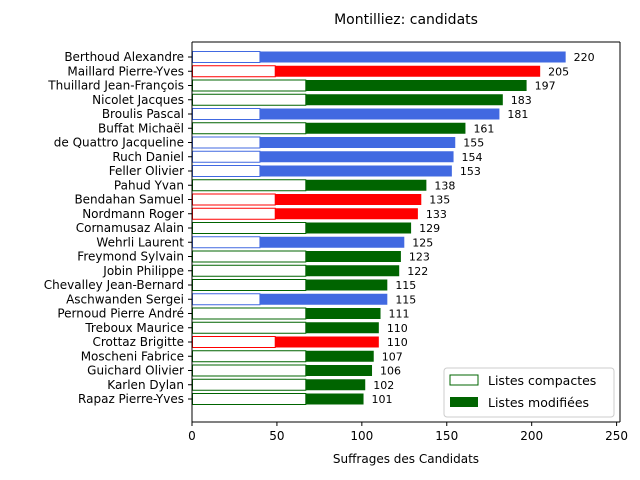 This screenshot has width=640, height=480. I want to click on legend: Listes compactes Listes modifiées, so click(529, 392).